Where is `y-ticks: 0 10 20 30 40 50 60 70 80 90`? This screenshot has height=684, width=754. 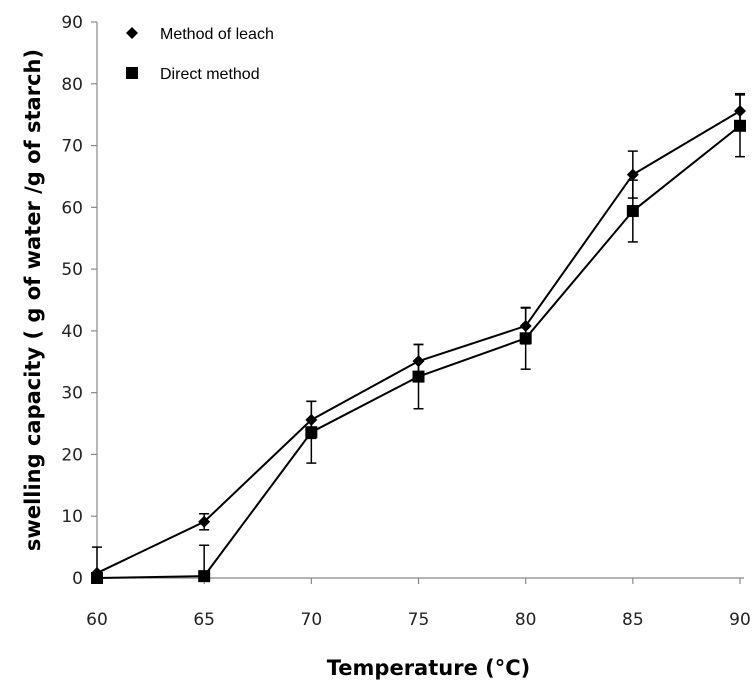
y-ticks: 0 10 20 30 40 50 60 70 80 90 is located at coordinates (79, 301).